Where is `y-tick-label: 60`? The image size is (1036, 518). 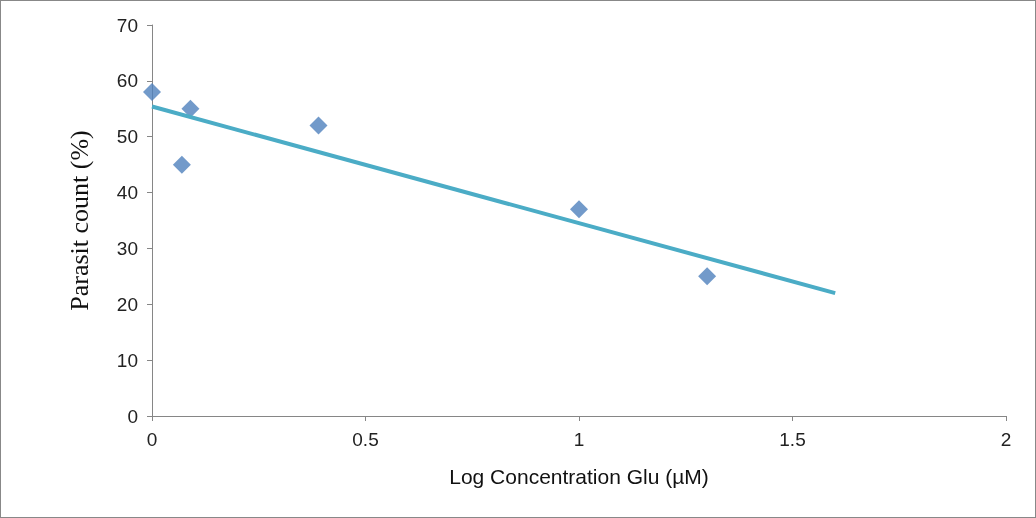
y-tick-label: 60 is located at coordinates (127, 81).